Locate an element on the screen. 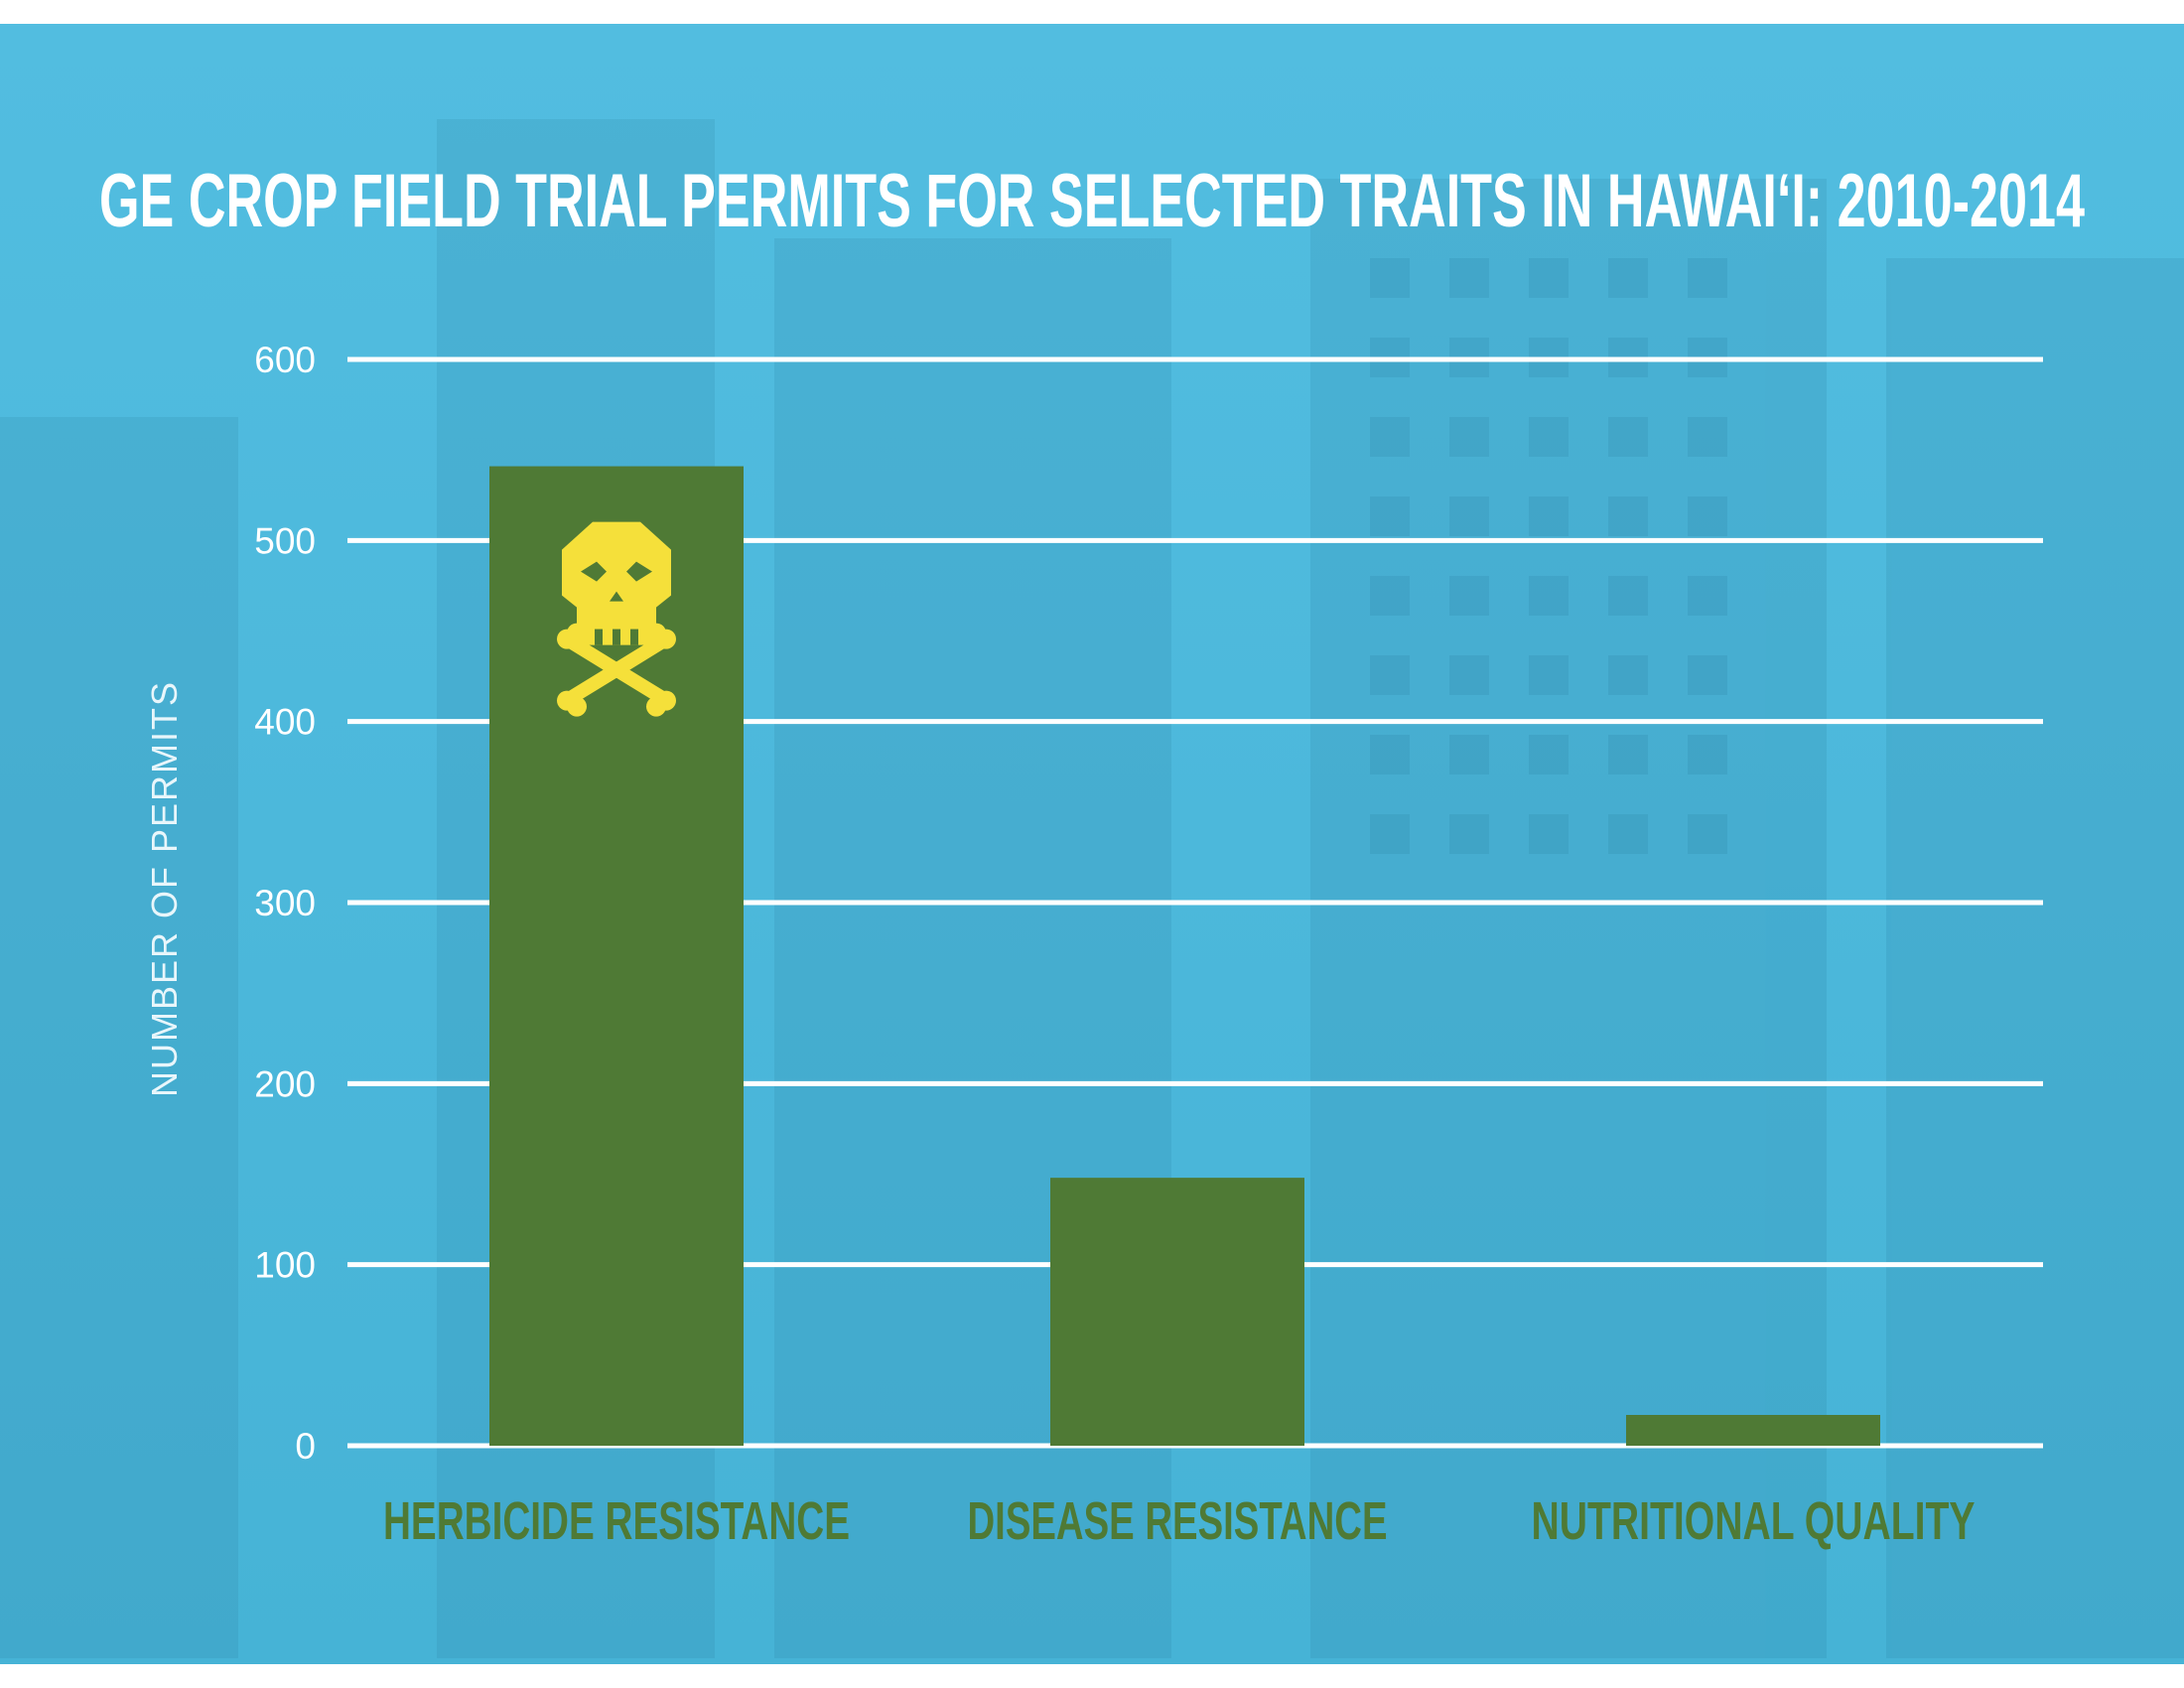 The height and width of the screenshot is (1688, 2184). y-tick-labels: 0 100 200 300 400 500 600 is located at coordinates (285, 903).